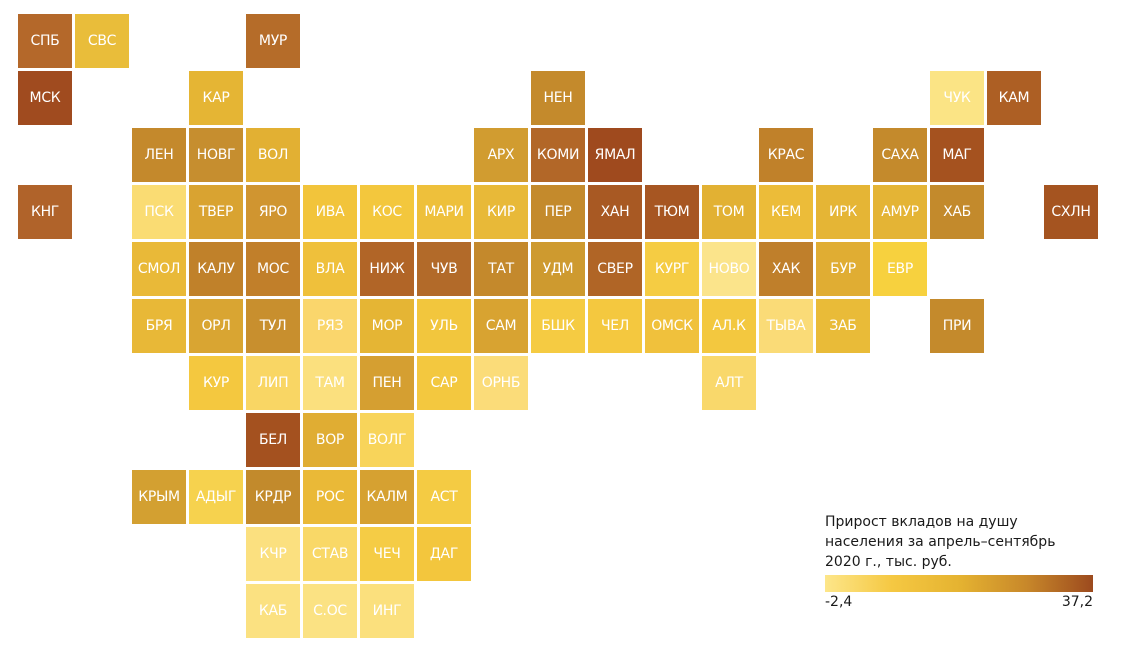 This screenshot has width=1144, height=652. Describe the element at coordinates (273, 269) in the screenshot. I see `region-tile-МОС: МОС` at that location.